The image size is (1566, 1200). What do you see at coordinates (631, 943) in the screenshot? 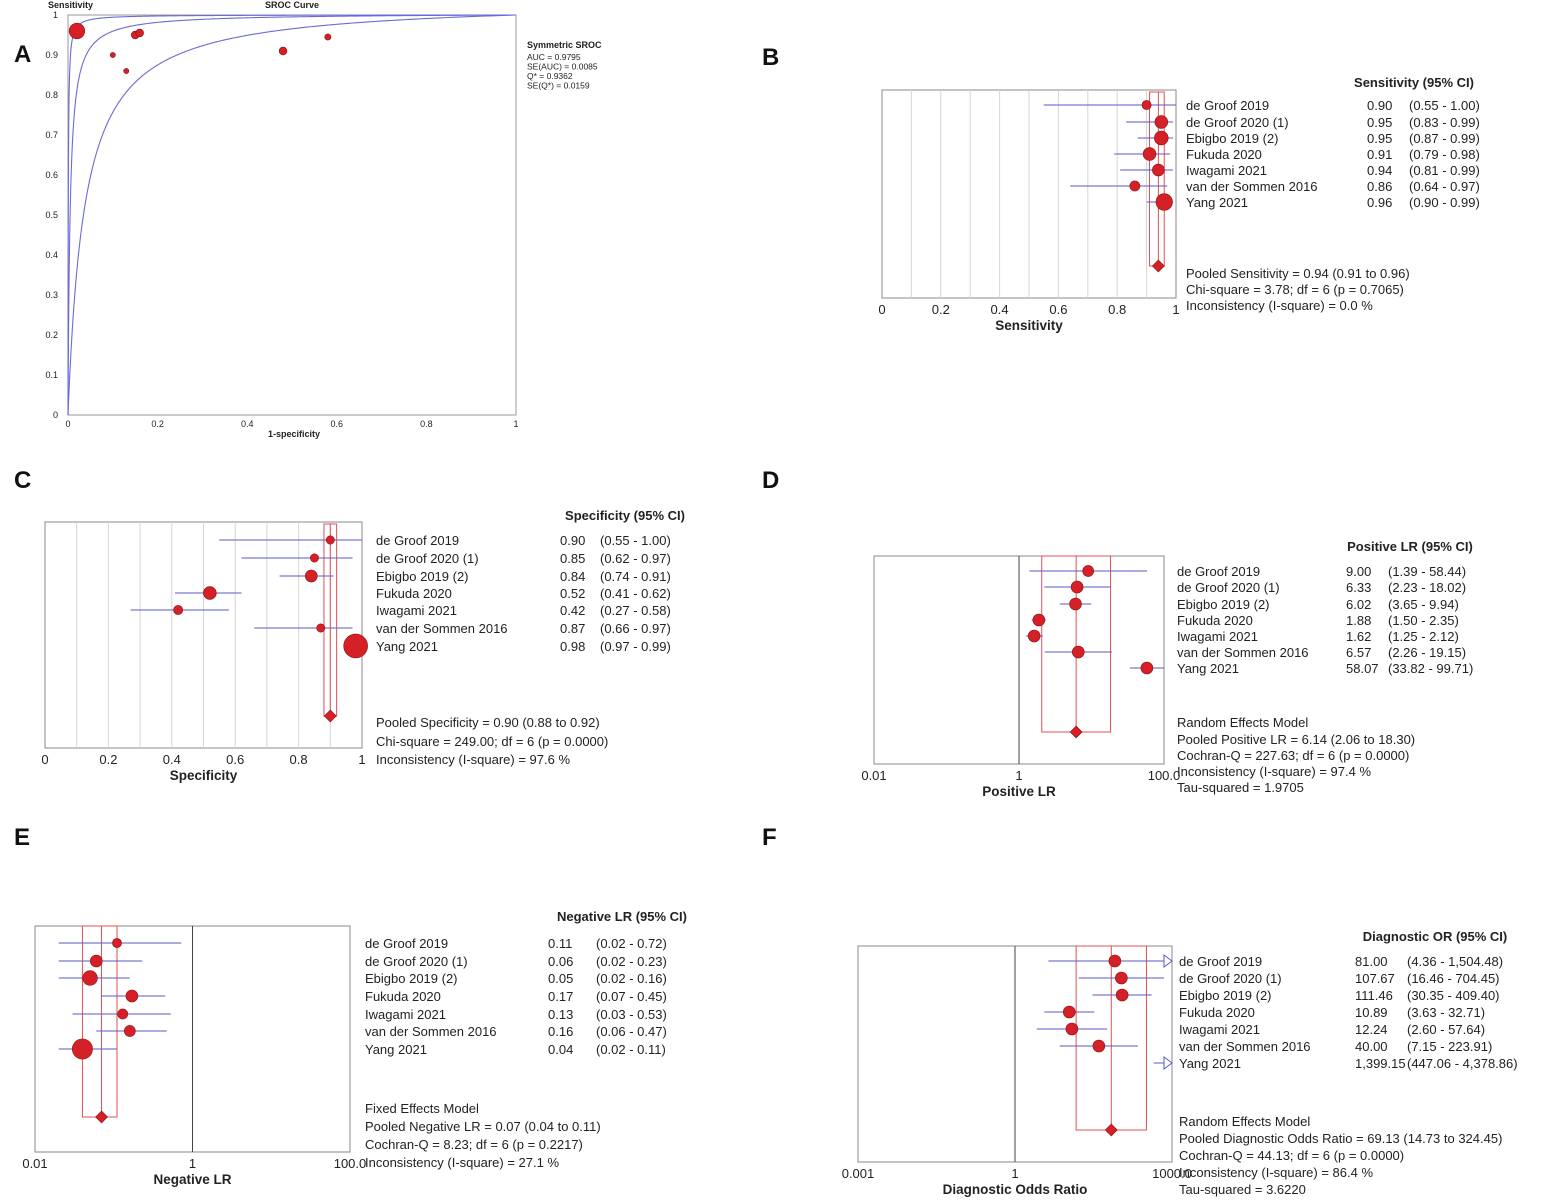
I see `study-ci-text: (0.02 - 0.72)` at bounding box center [631, 943].